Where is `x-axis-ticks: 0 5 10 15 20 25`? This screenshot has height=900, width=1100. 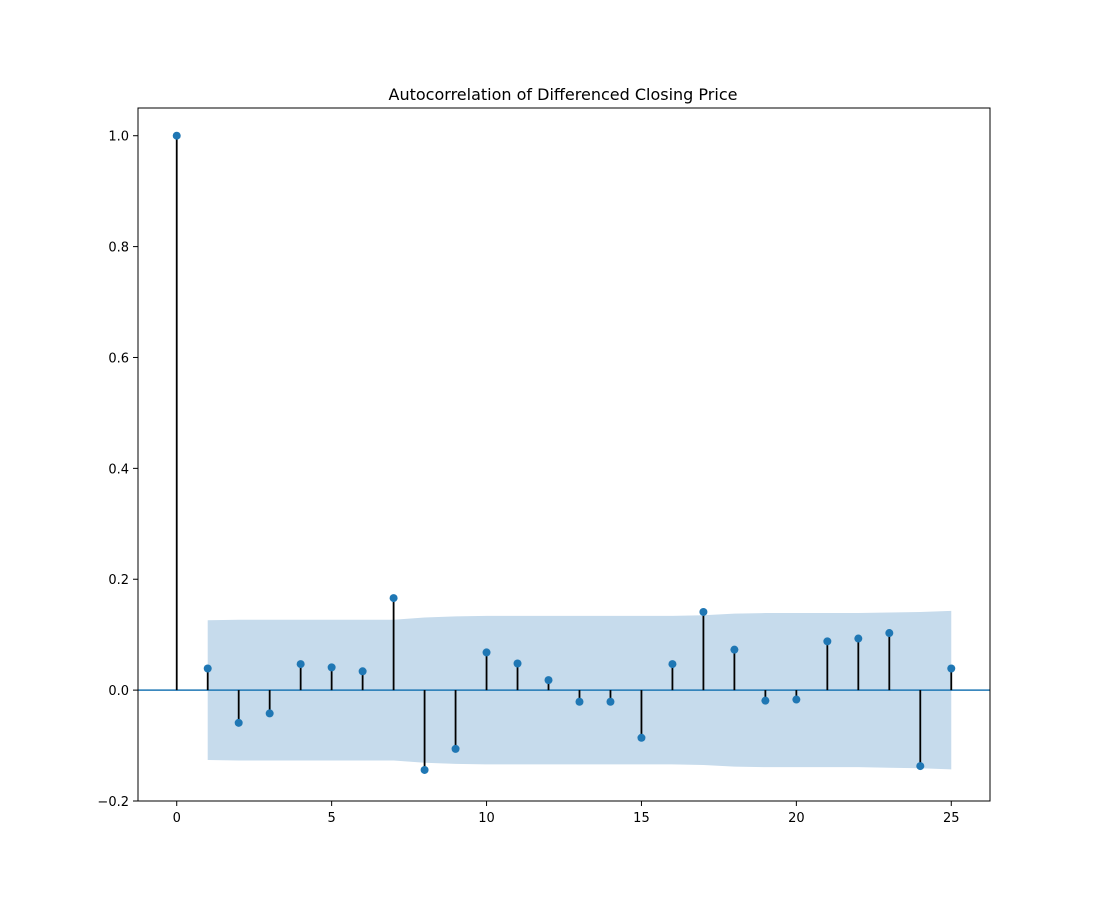 x-axis-ticks: 0 5 10 15 20 25 is located at coordinates (566, 813).